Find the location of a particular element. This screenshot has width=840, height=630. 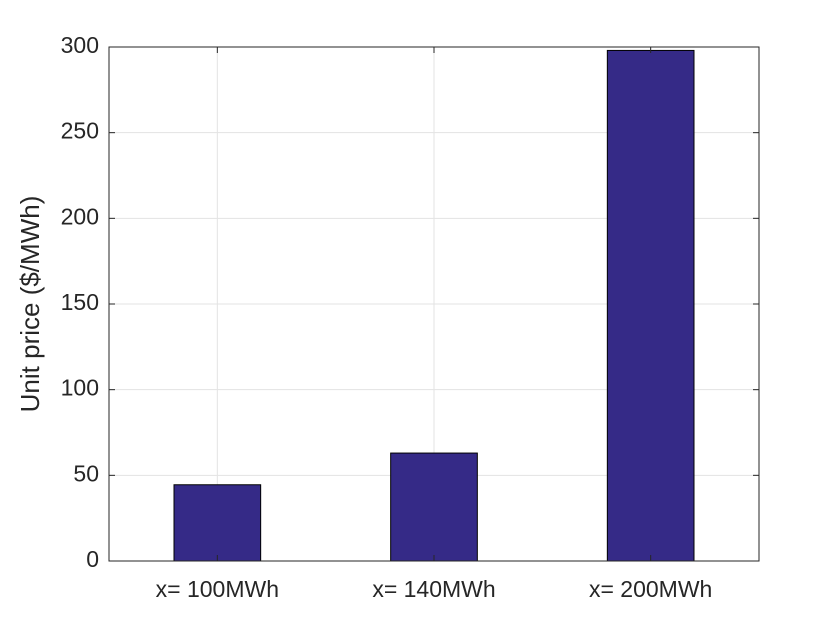

y-tick-label: 50 is located at coordinates (86, 473).